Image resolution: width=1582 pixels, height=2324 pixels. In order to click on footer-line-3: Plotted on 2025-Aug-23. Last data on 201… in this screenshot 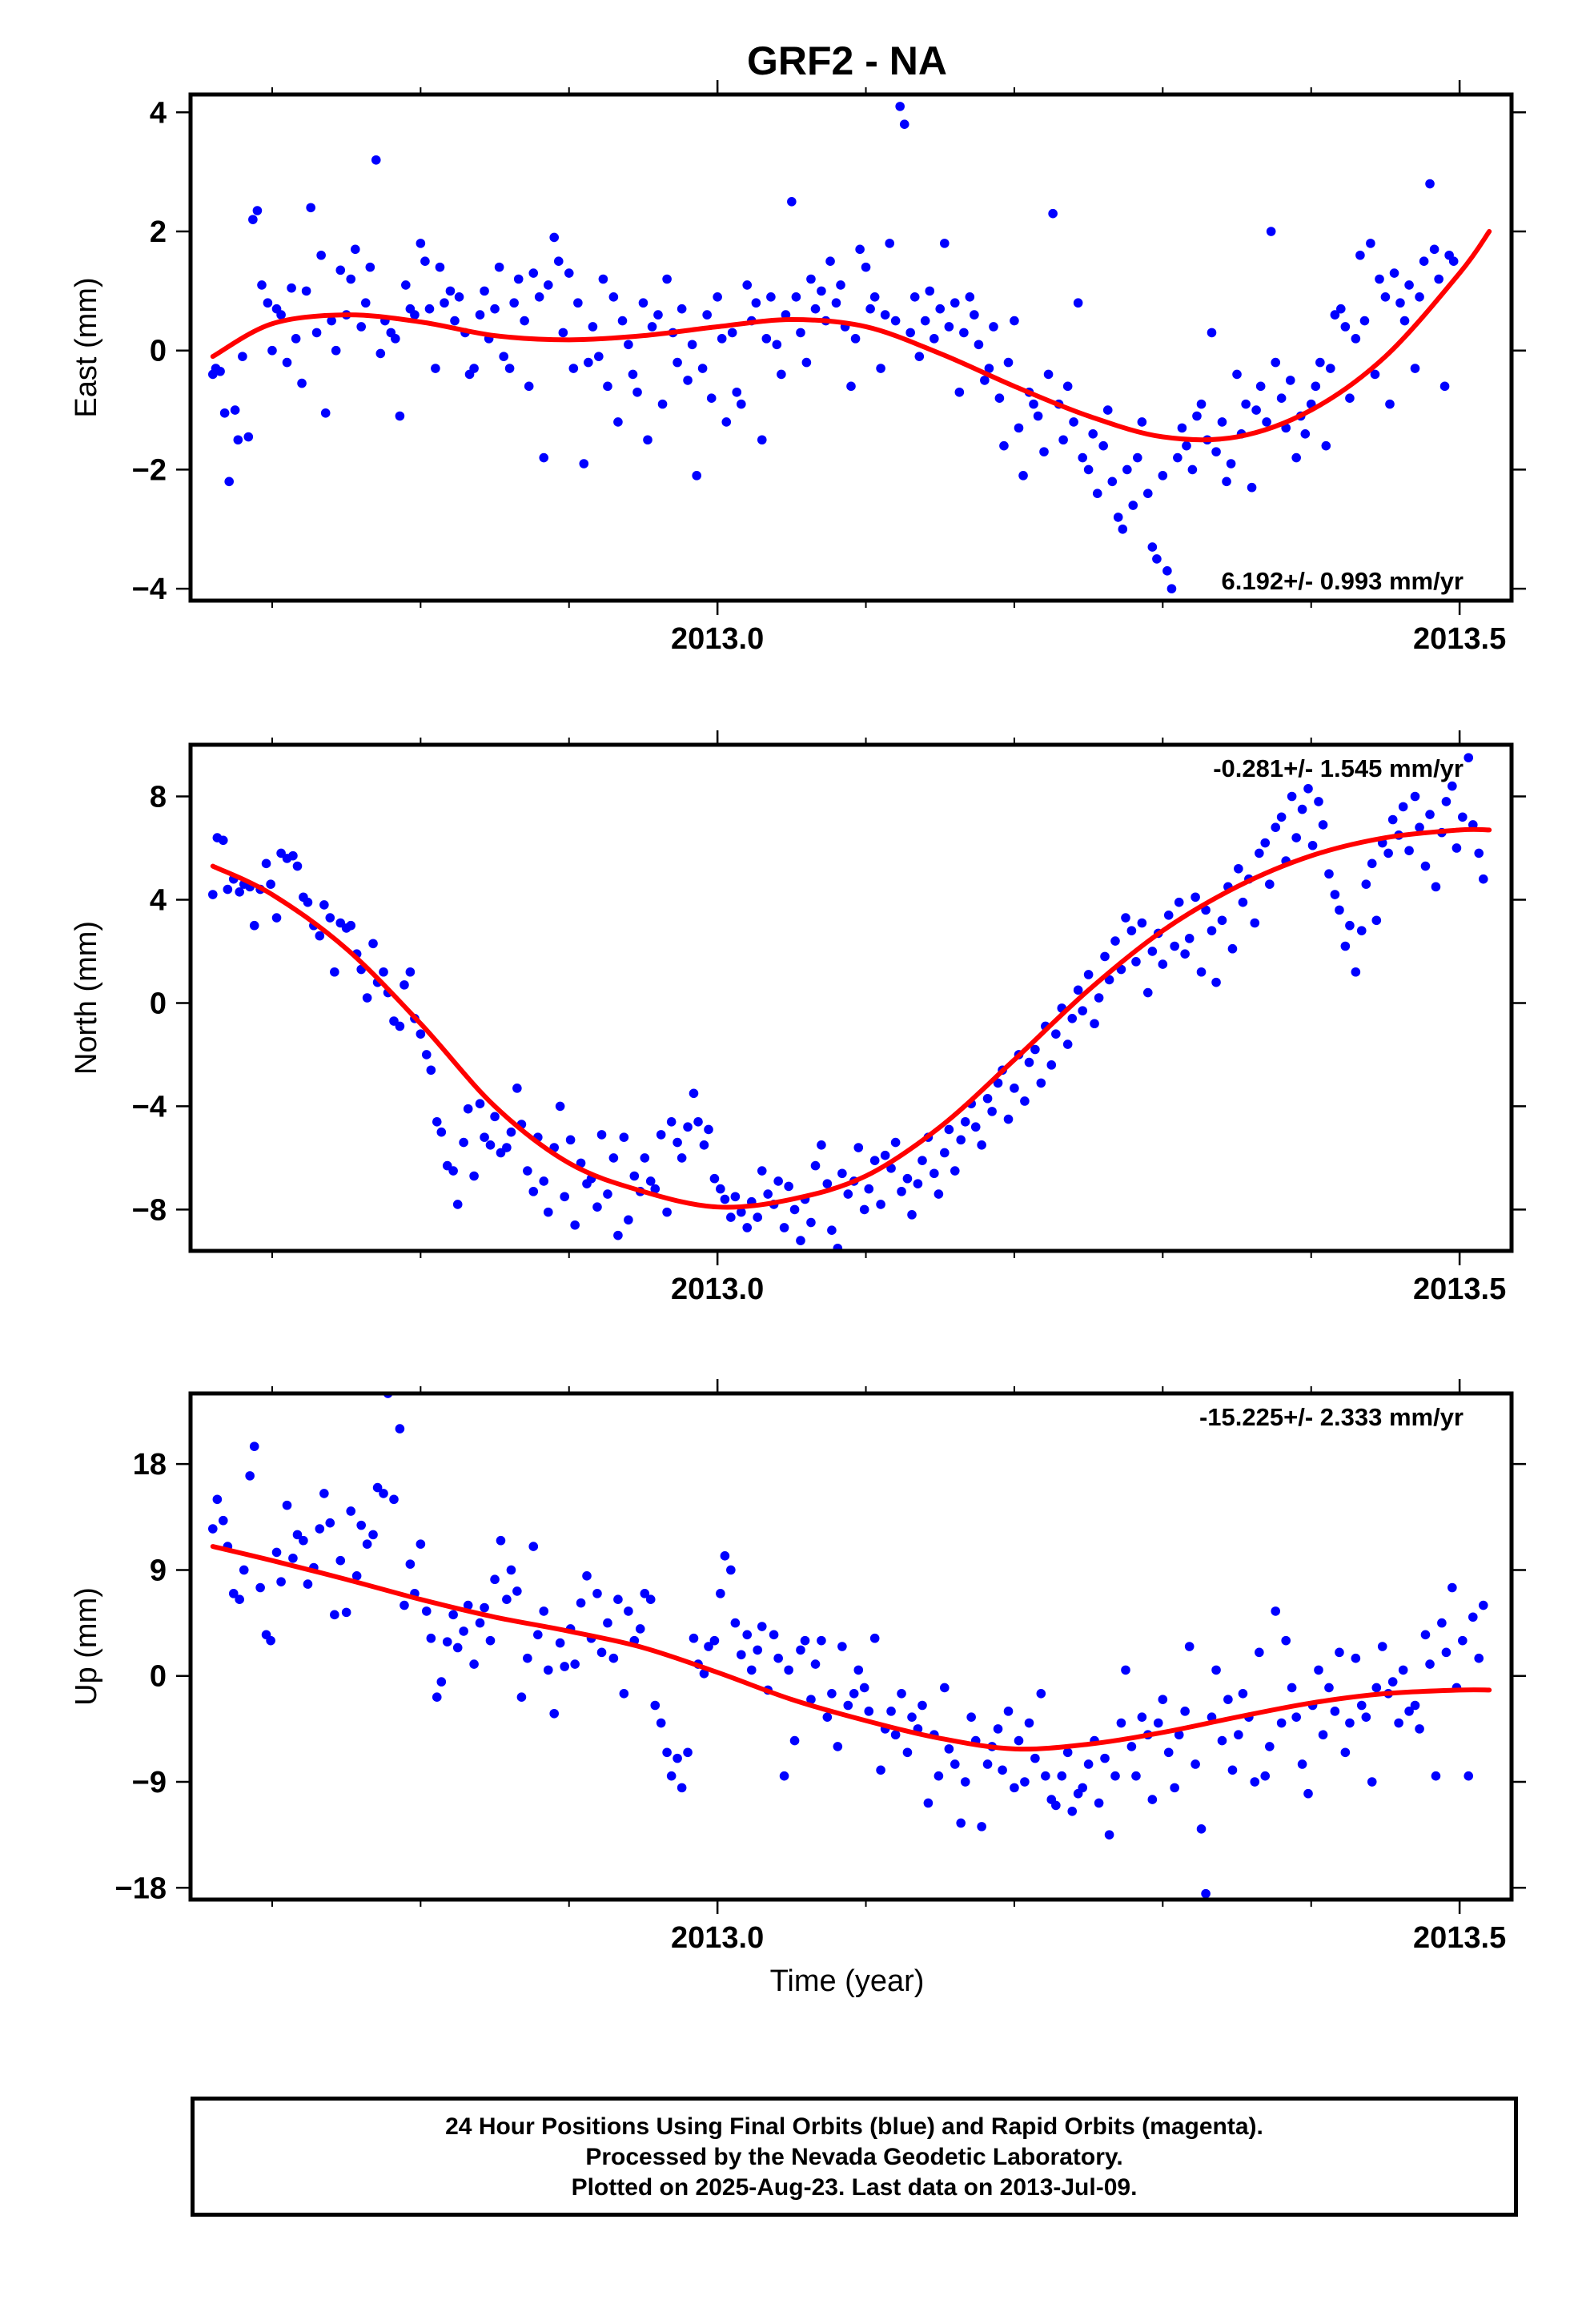, I will do `click(854, 2187)`.